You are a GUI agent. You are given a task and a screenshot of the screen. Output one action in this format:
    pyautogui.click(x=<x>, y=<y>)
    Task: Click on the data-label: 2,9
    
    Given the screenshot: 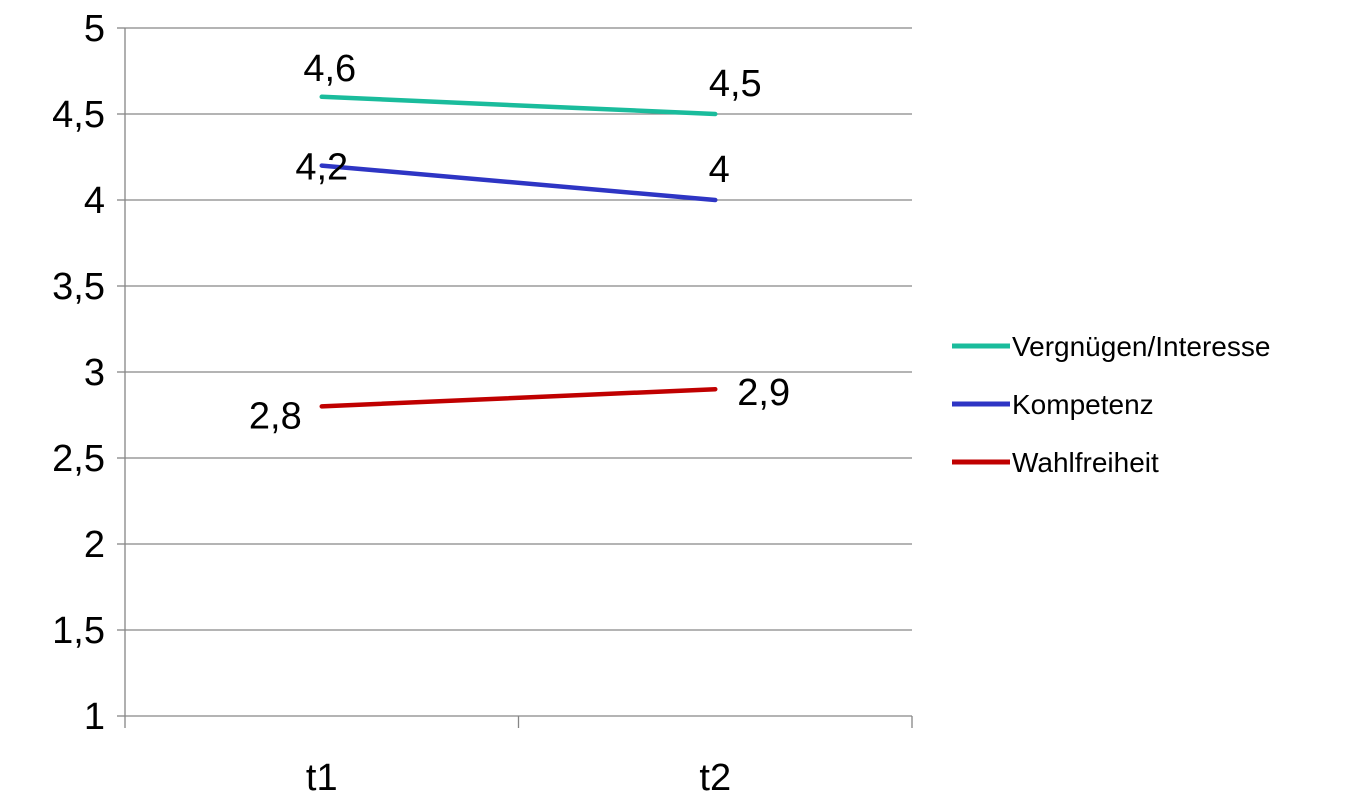 What is the action you would take?
    pyautogui.click(x=763, y=393)
    